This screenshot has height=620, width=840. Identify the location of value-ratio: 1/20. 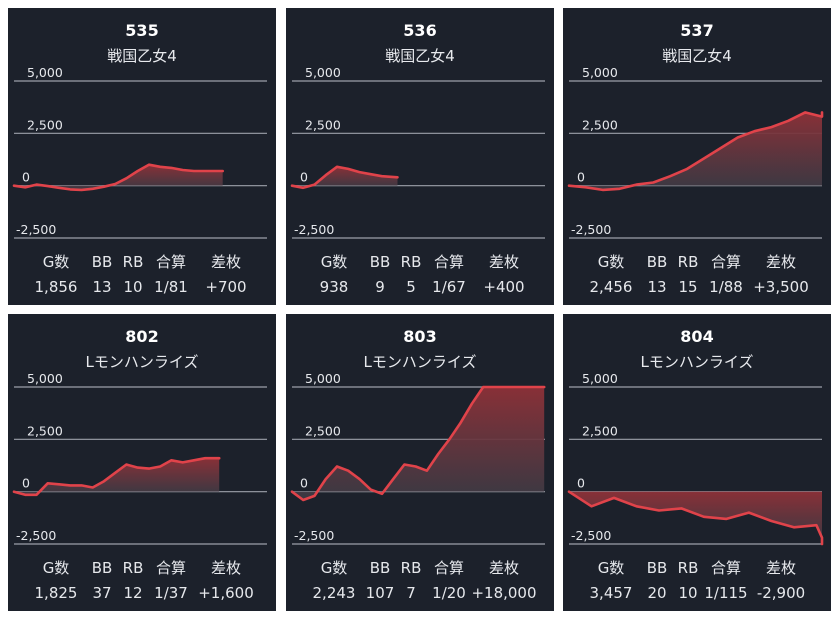
(449, 593).